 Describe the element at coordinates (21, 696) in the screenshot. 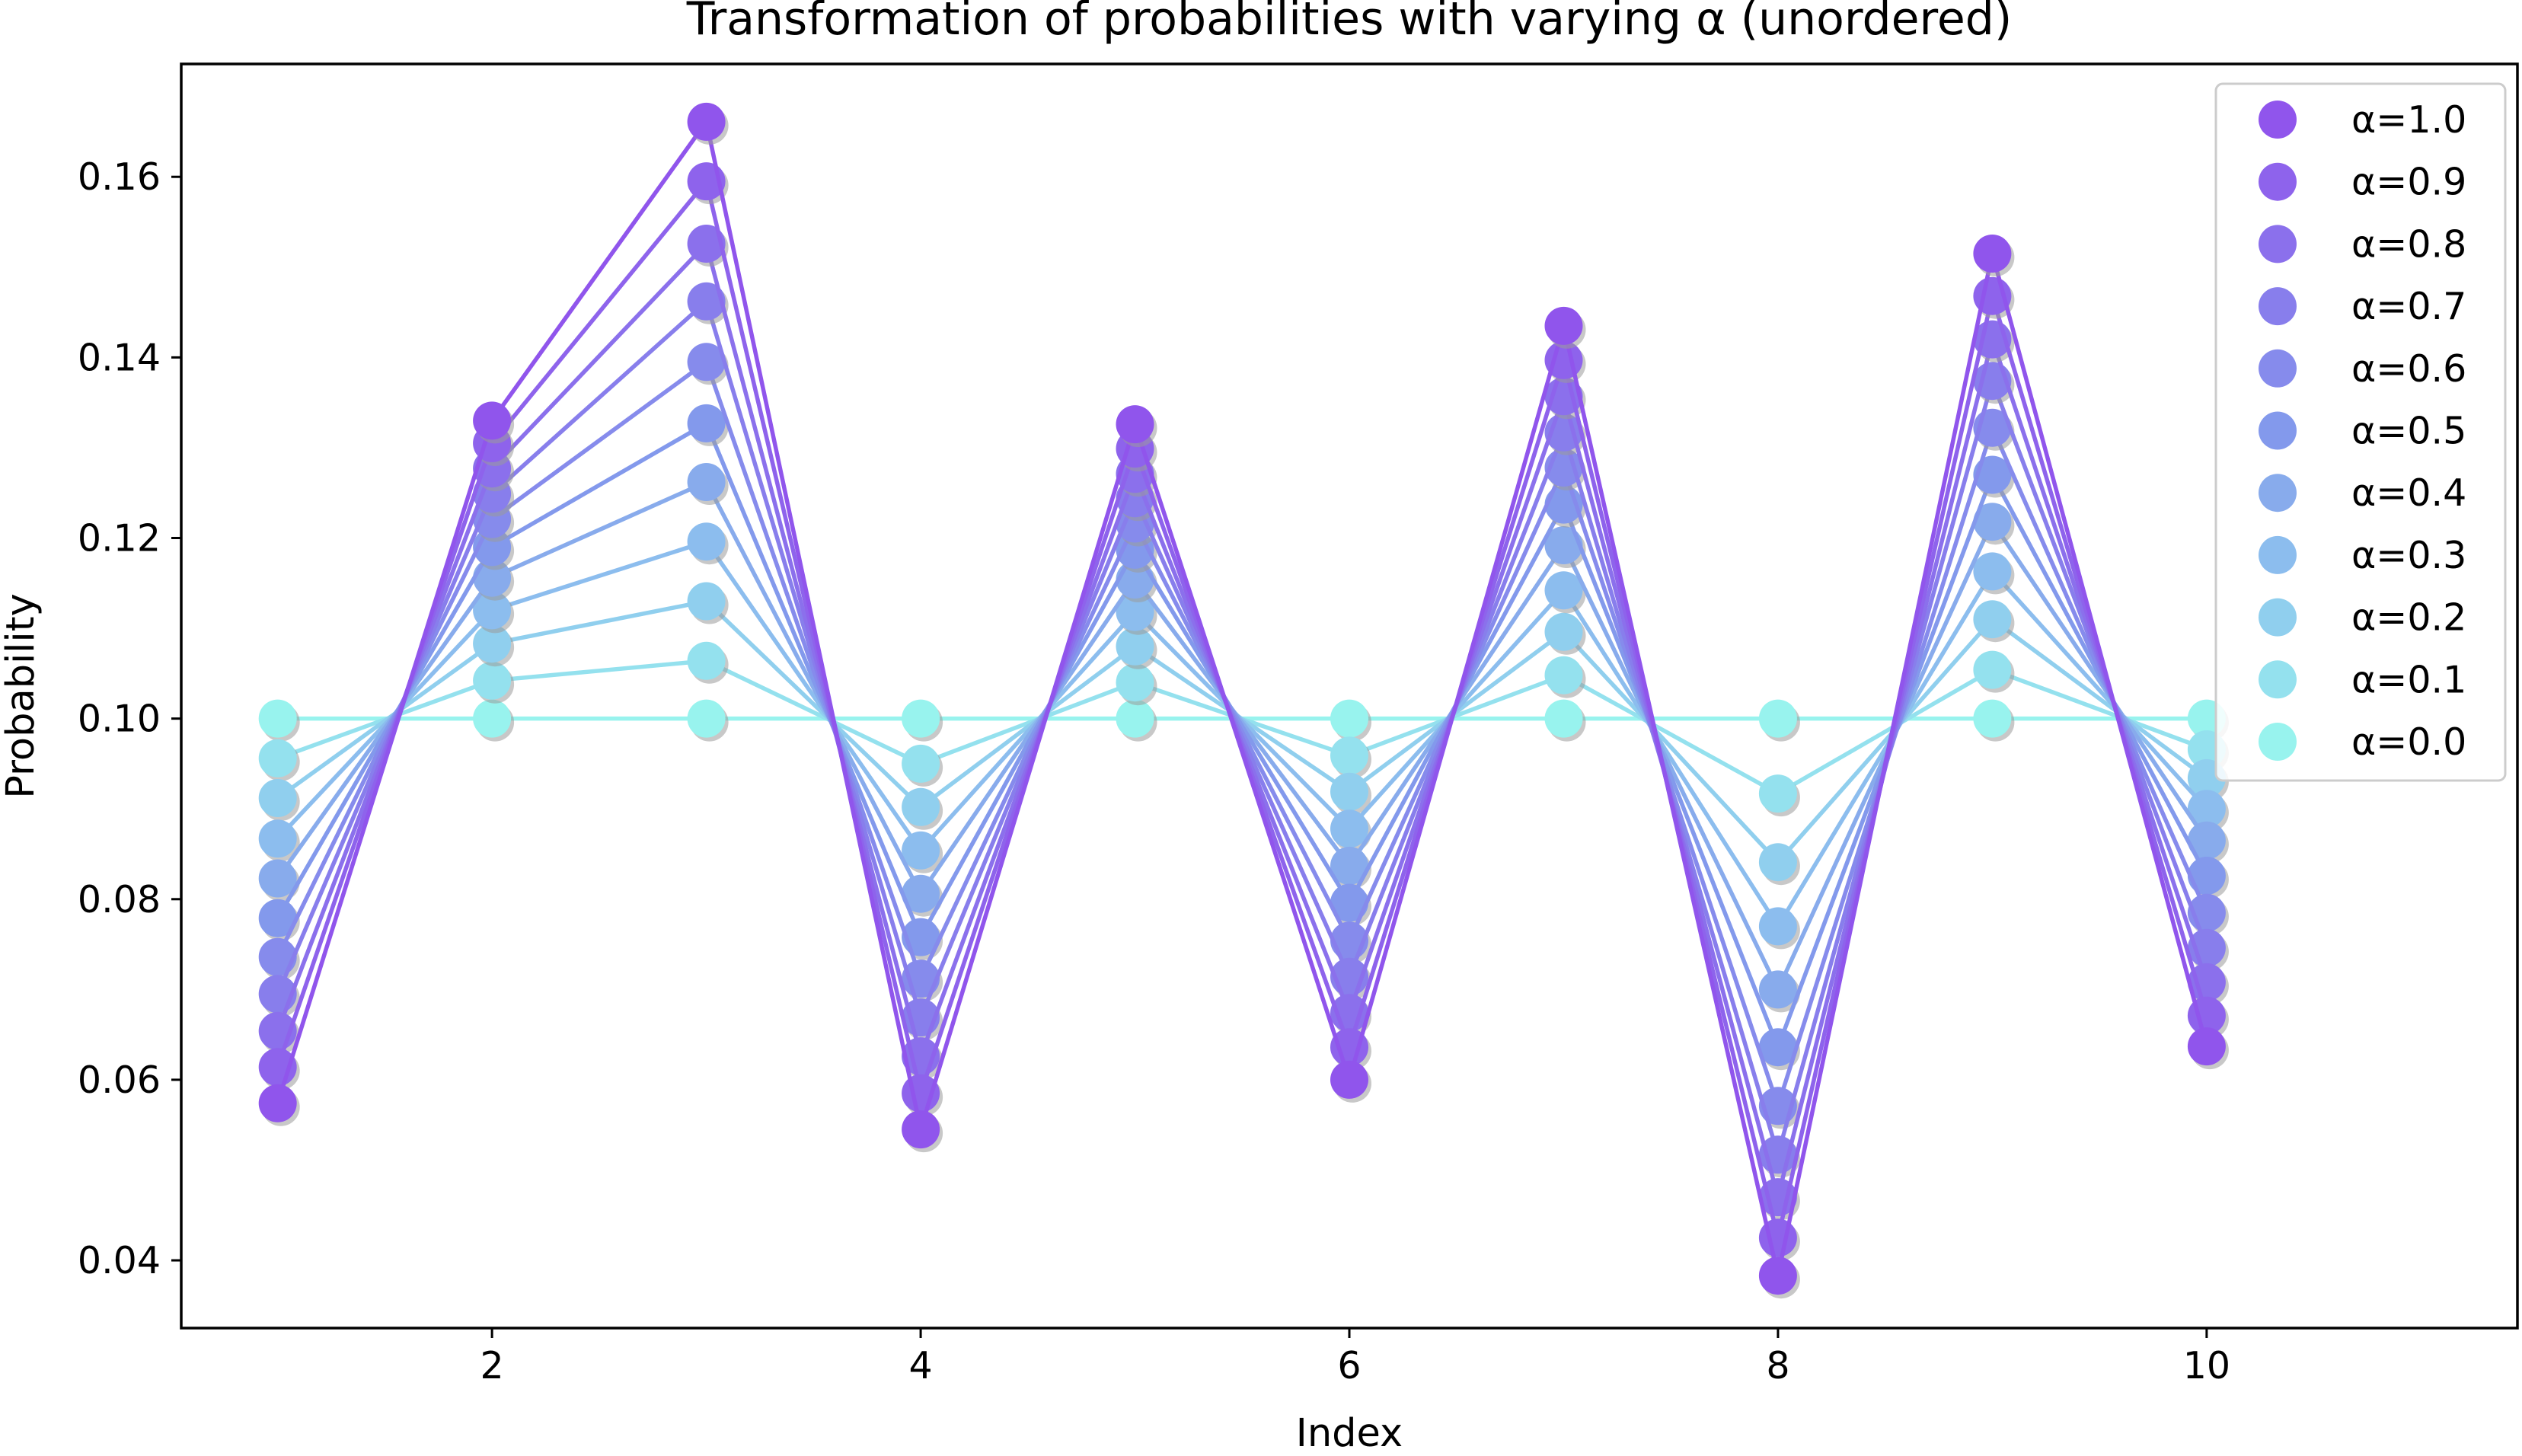

I see `y-axis-label: Probability` at that location.